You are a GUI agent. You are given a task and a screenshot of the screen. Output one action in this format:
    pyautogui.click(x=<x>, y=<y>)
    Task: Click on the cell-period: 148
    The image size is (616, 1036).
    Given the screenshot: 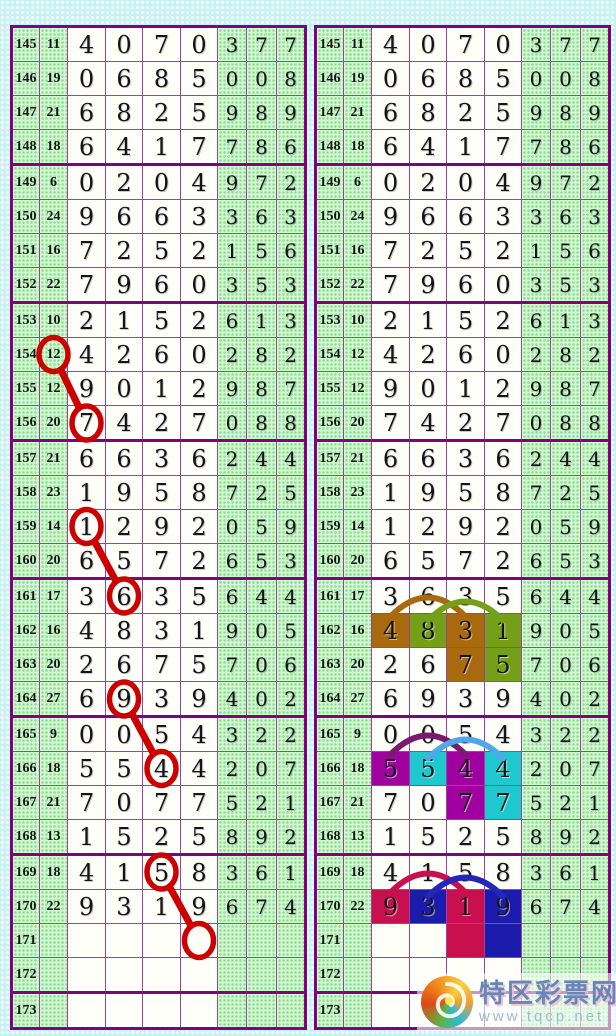 What is the action you would take?
    pyautogui.click(x=25, y=147)
    